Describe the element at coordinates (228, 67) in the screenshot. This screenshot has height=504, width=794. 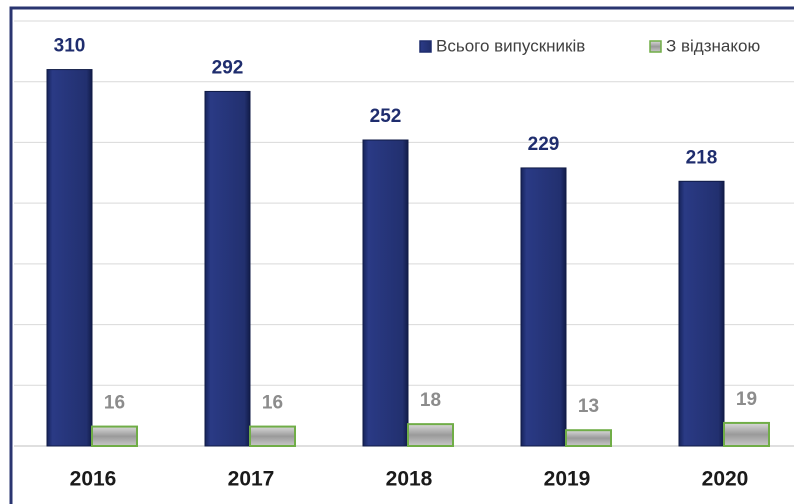
I see `data-label: 292` at that location.